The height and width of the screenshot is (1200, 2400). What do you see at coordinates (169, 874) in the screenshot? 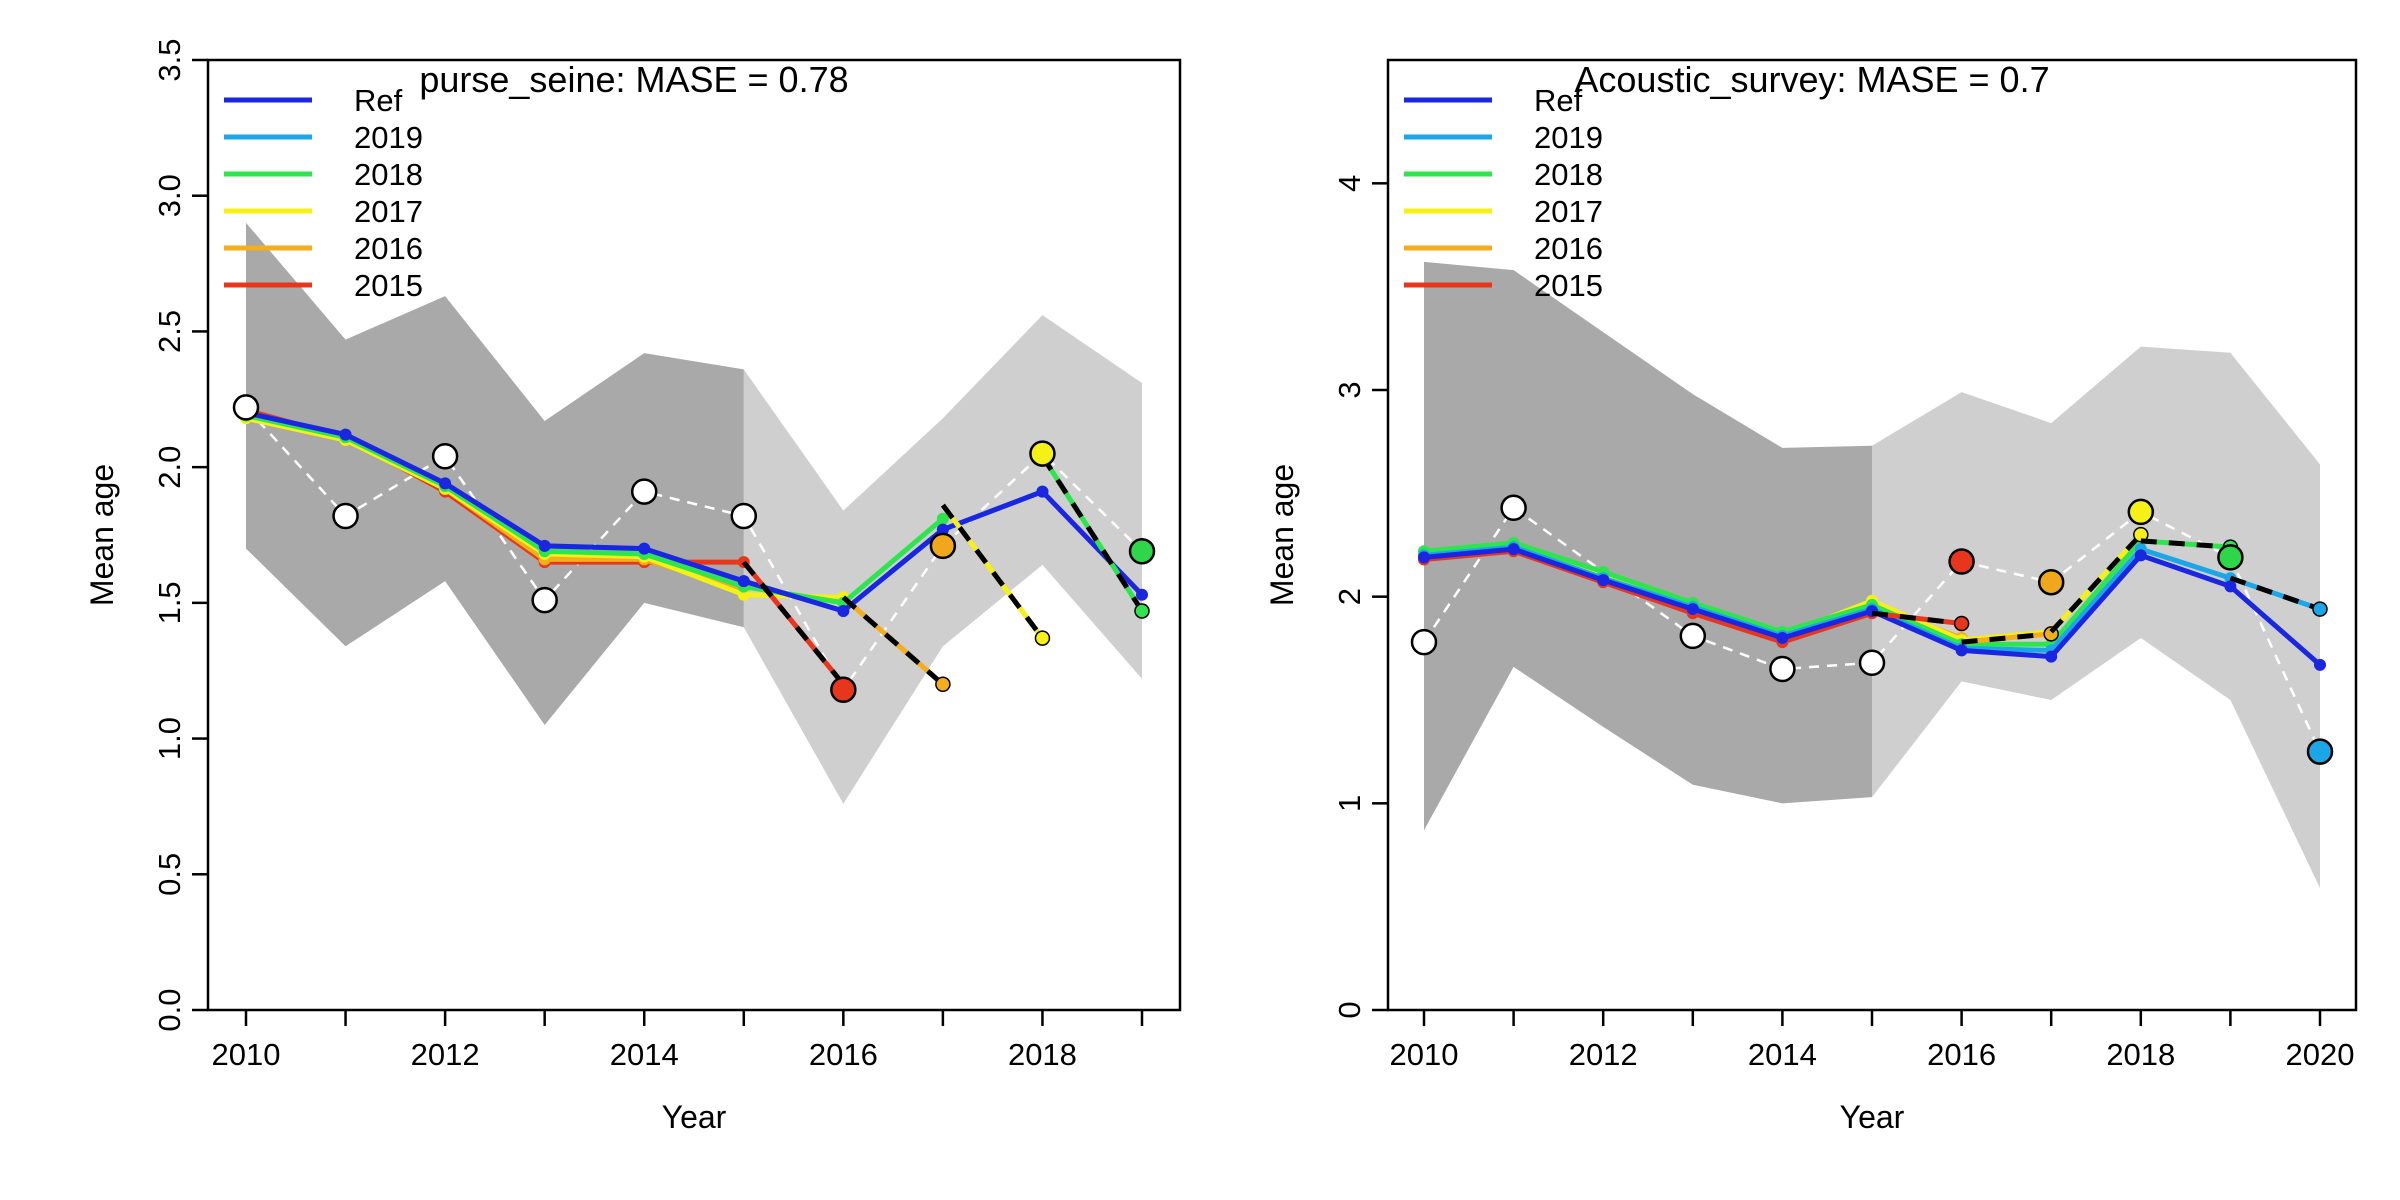
I see `y-tick-label: 0.5` at bounding box center [169, 874].